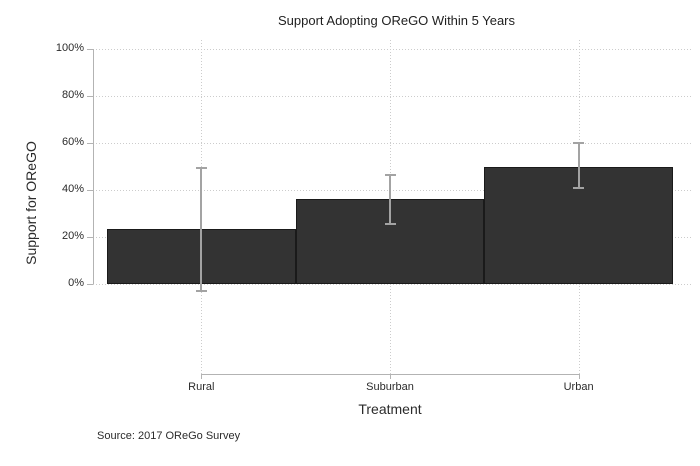  I want to click on x-tick-label-suburban: Suburban, so click(390, 387).